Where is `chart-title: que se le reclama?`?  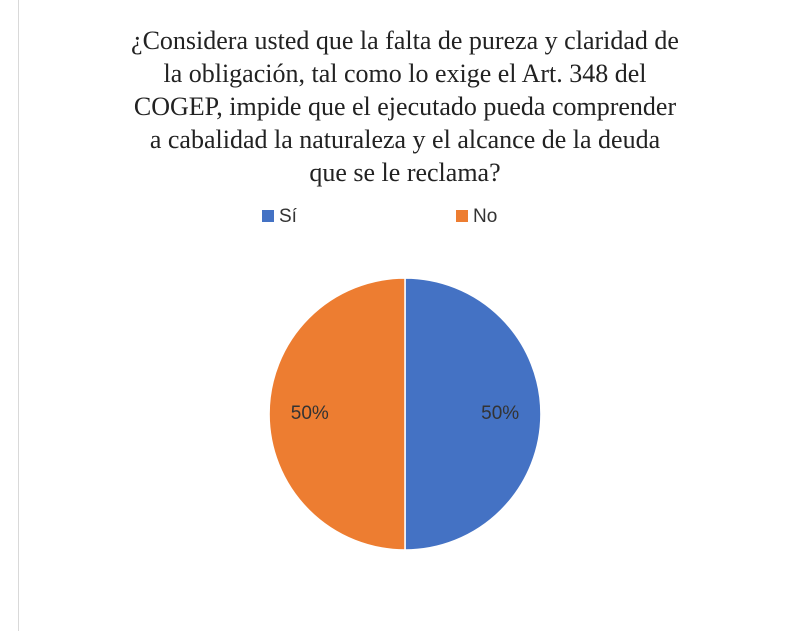
chart-title: que se le reclama? is located at coordinates (404, 172).